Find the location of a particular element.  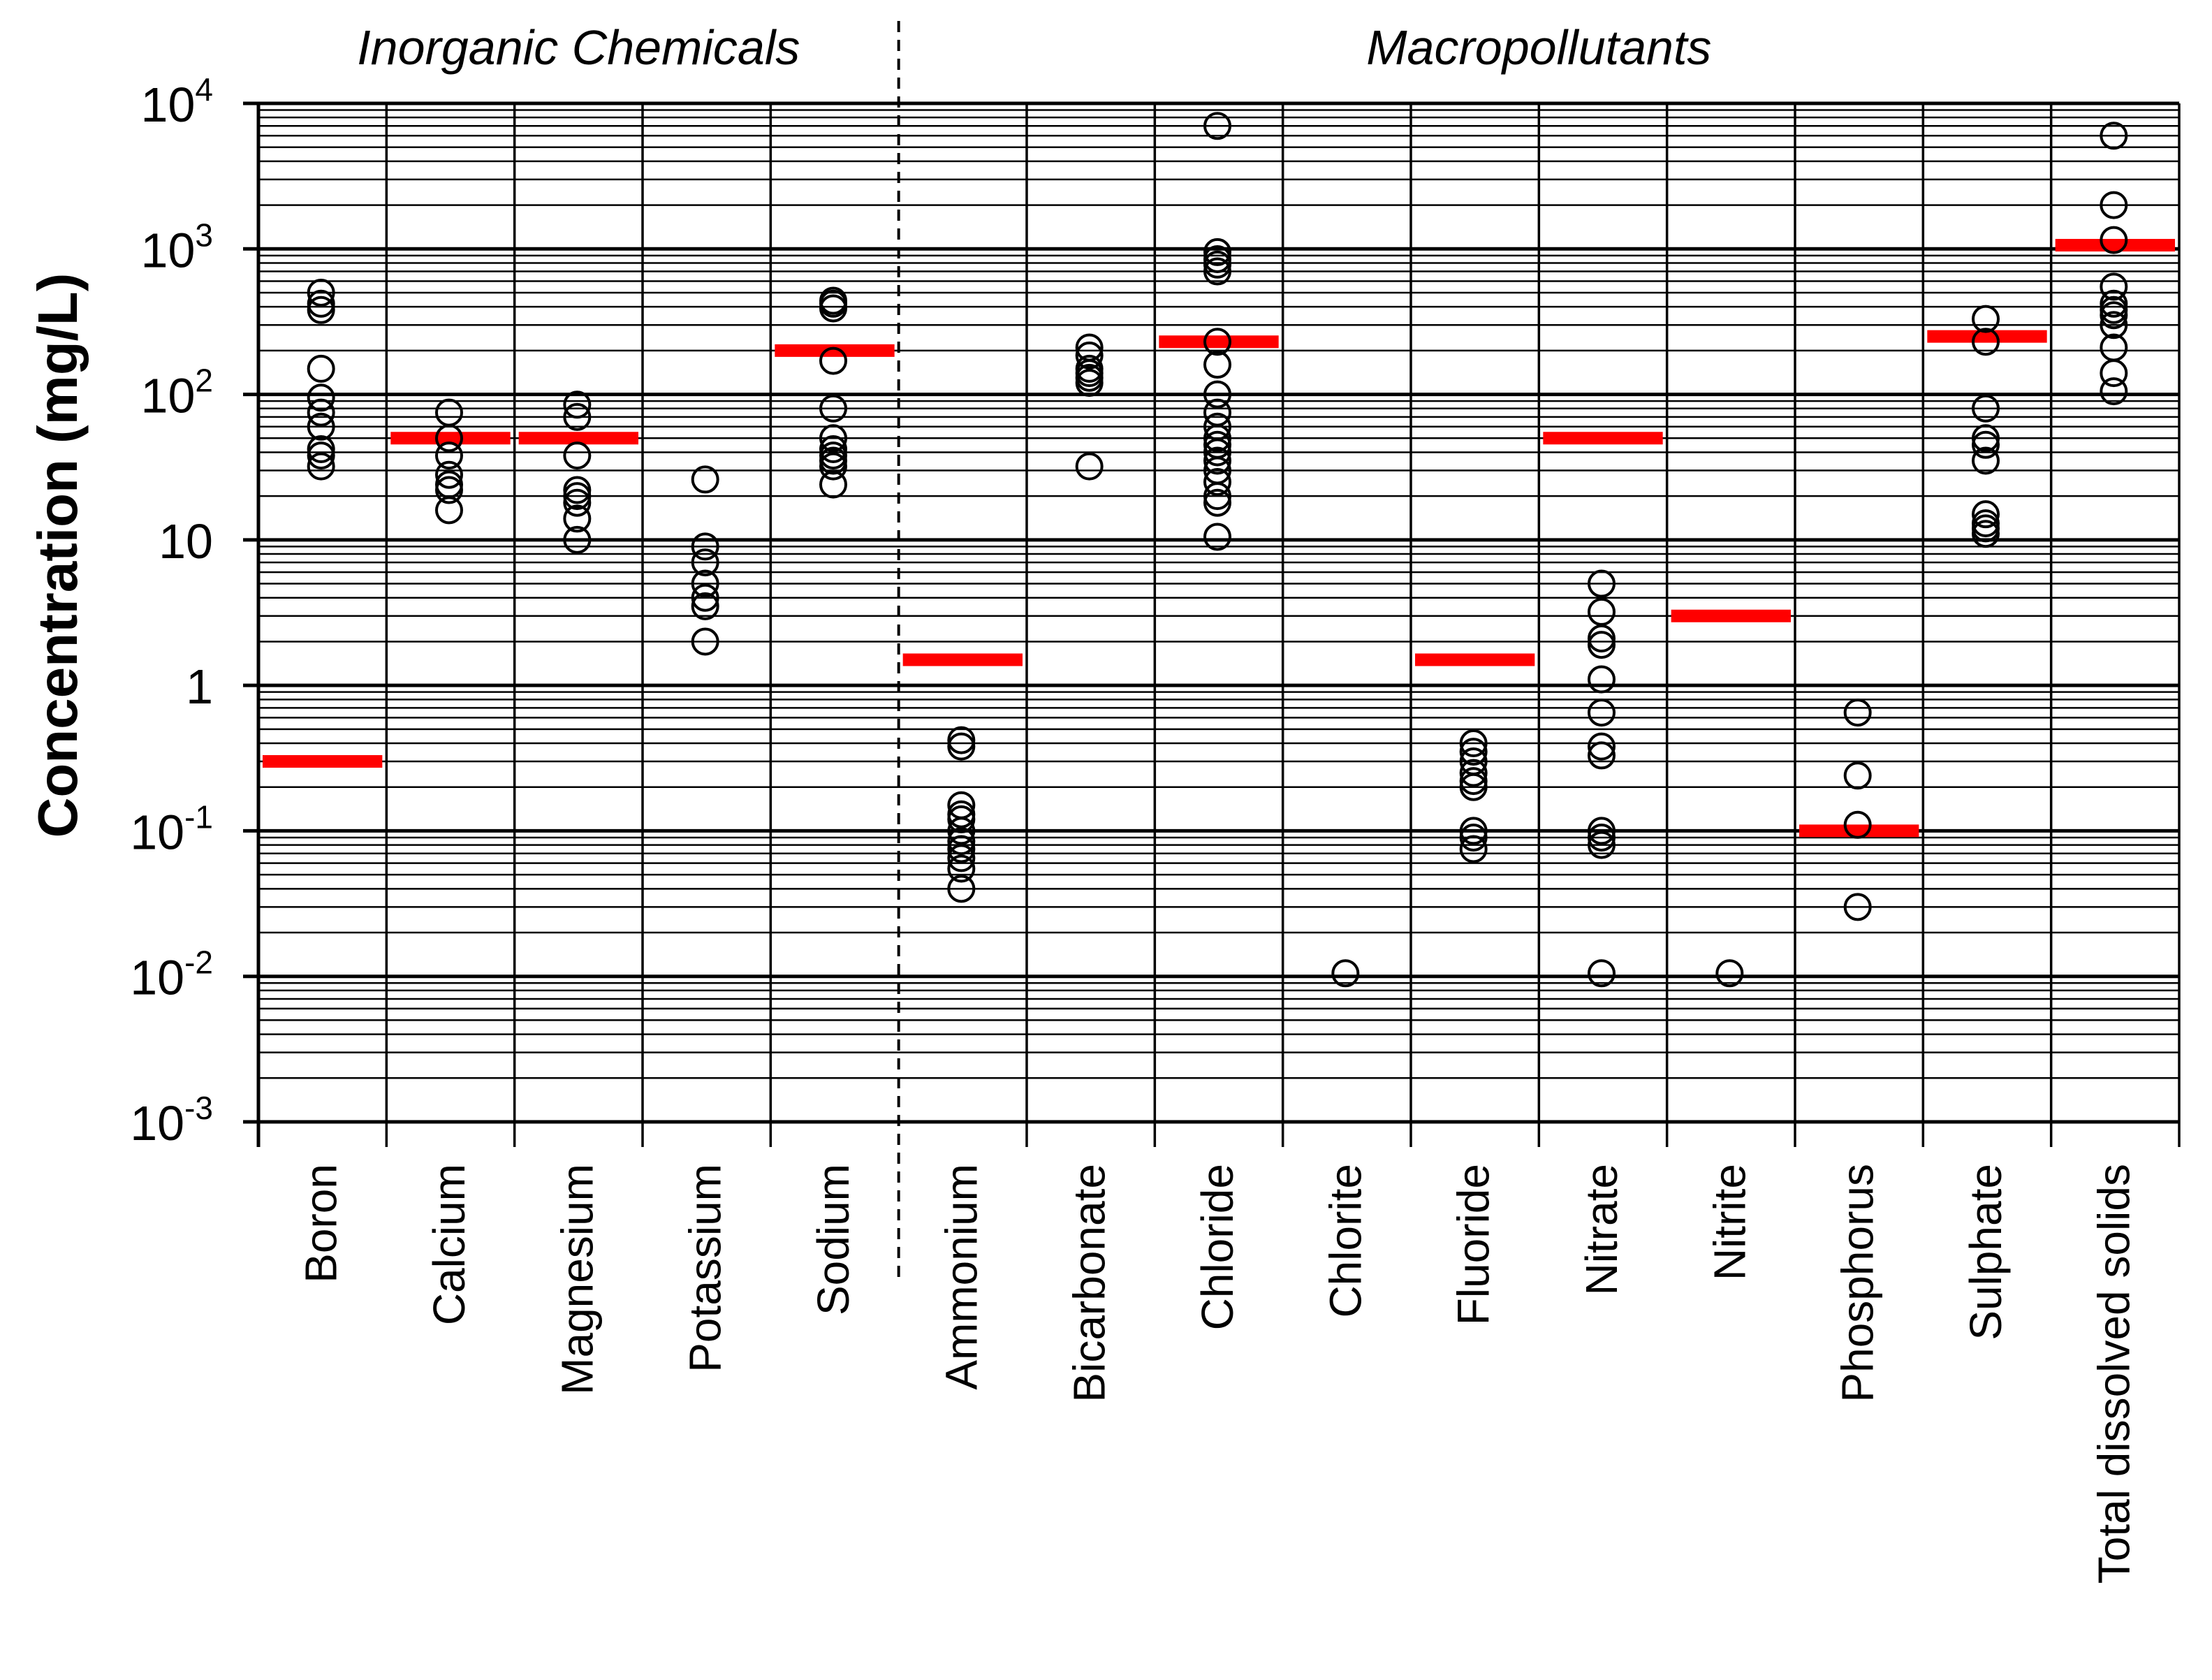

x-tick-label: Potassium is located at coordinates (706, 1268).